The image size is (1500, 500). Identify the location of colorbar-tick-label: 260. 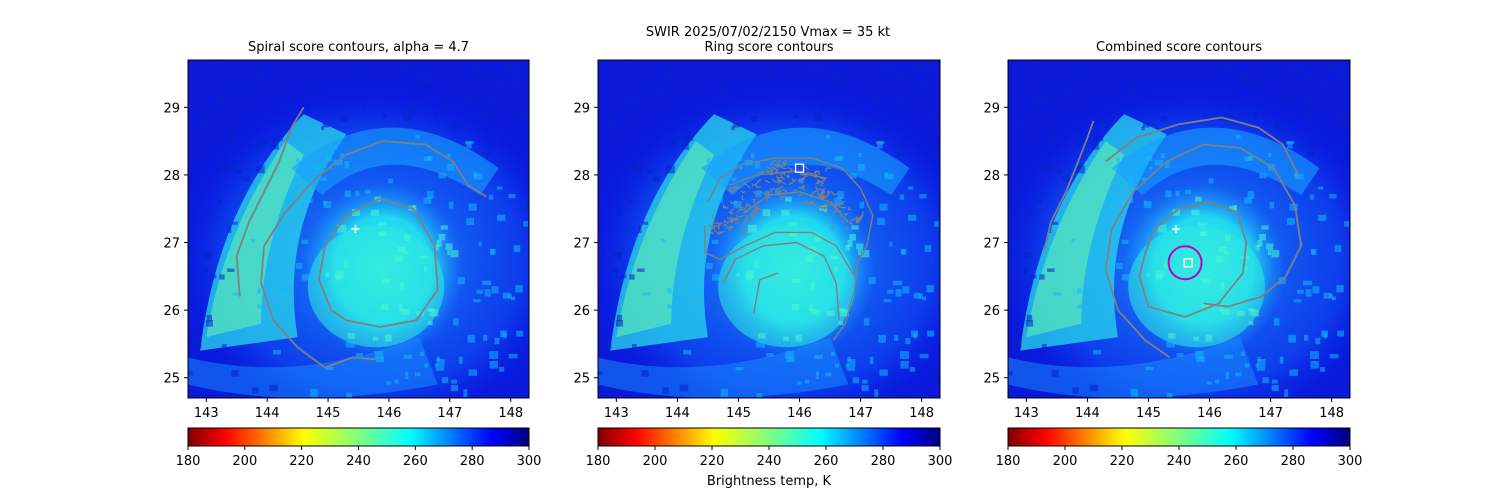
(826, 461).